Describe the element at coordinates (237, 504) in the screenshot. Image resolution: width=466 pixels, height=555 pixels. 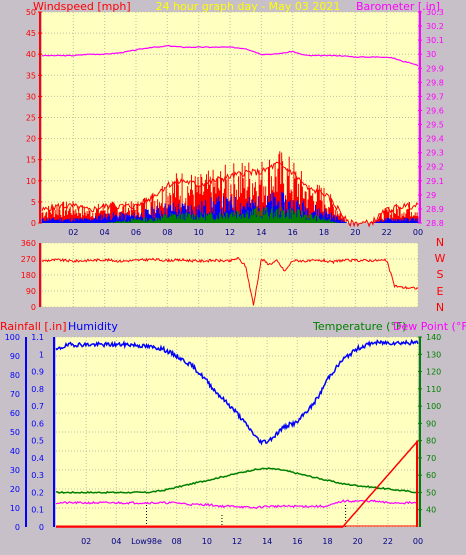
I see `dew-point-line` at that location.